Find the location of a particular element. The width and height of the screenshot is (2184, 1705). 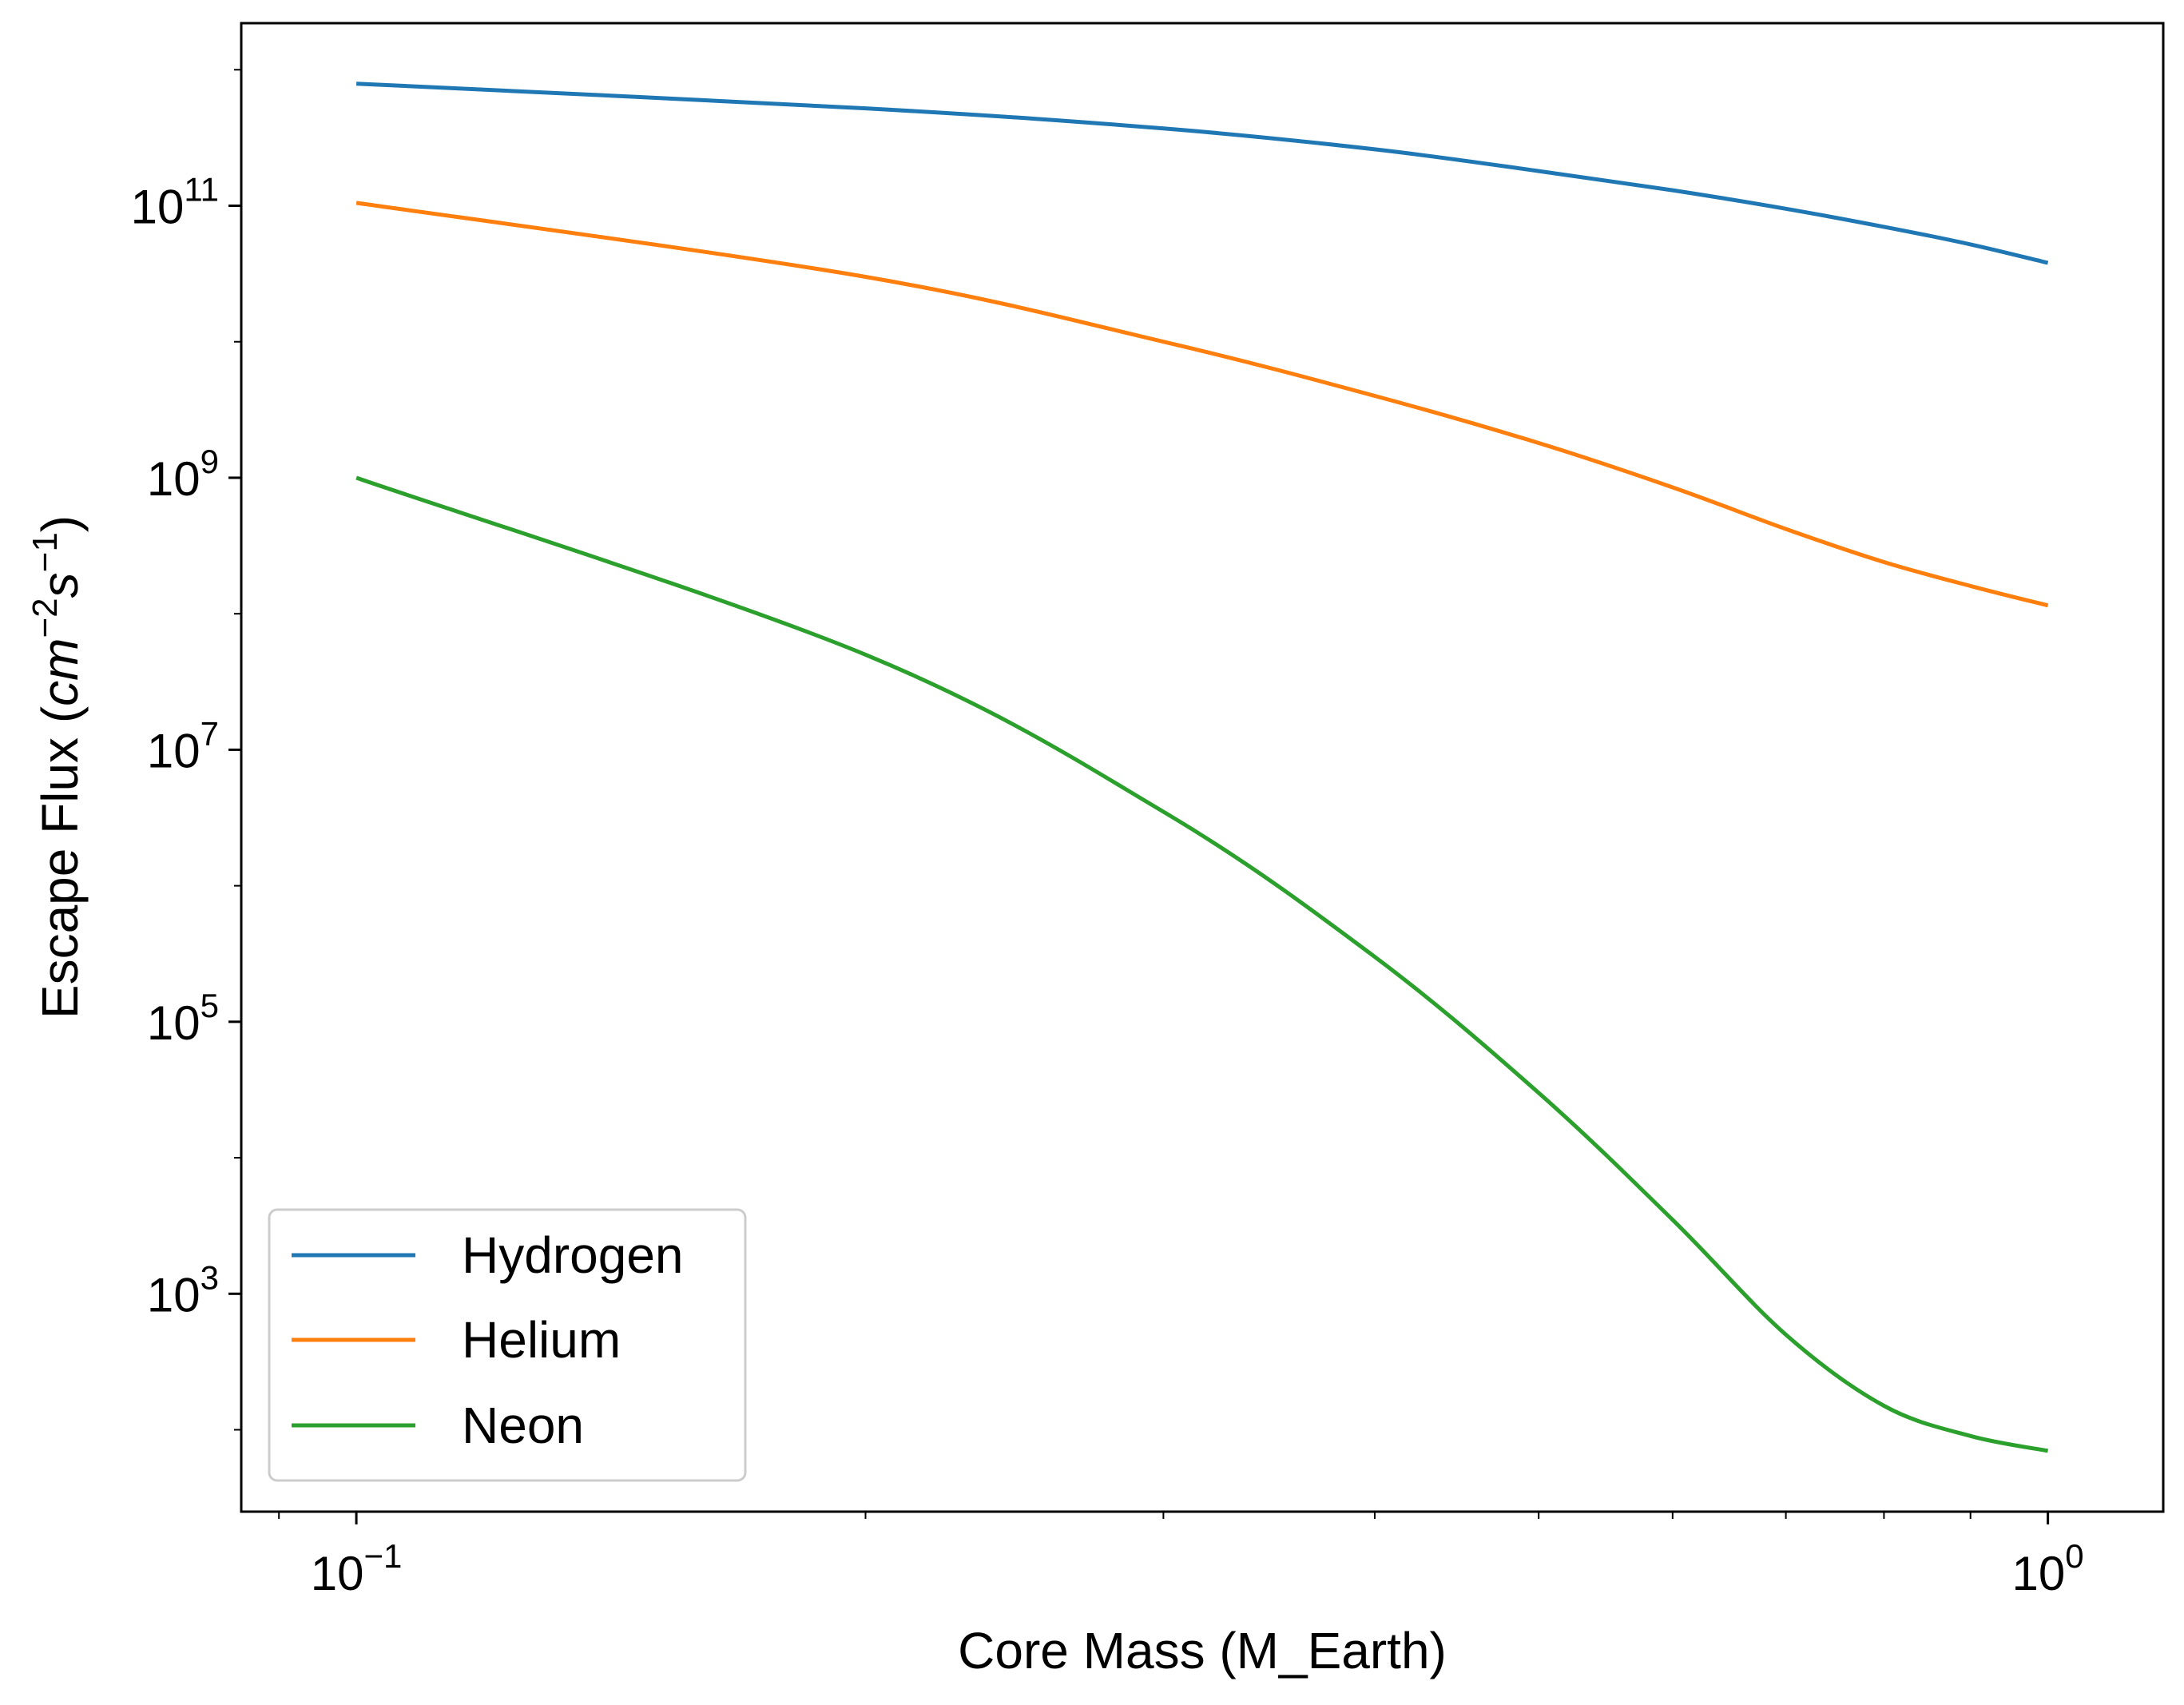

legend: Hydrogen Helium Neon is located at coordinates (508, 1345).